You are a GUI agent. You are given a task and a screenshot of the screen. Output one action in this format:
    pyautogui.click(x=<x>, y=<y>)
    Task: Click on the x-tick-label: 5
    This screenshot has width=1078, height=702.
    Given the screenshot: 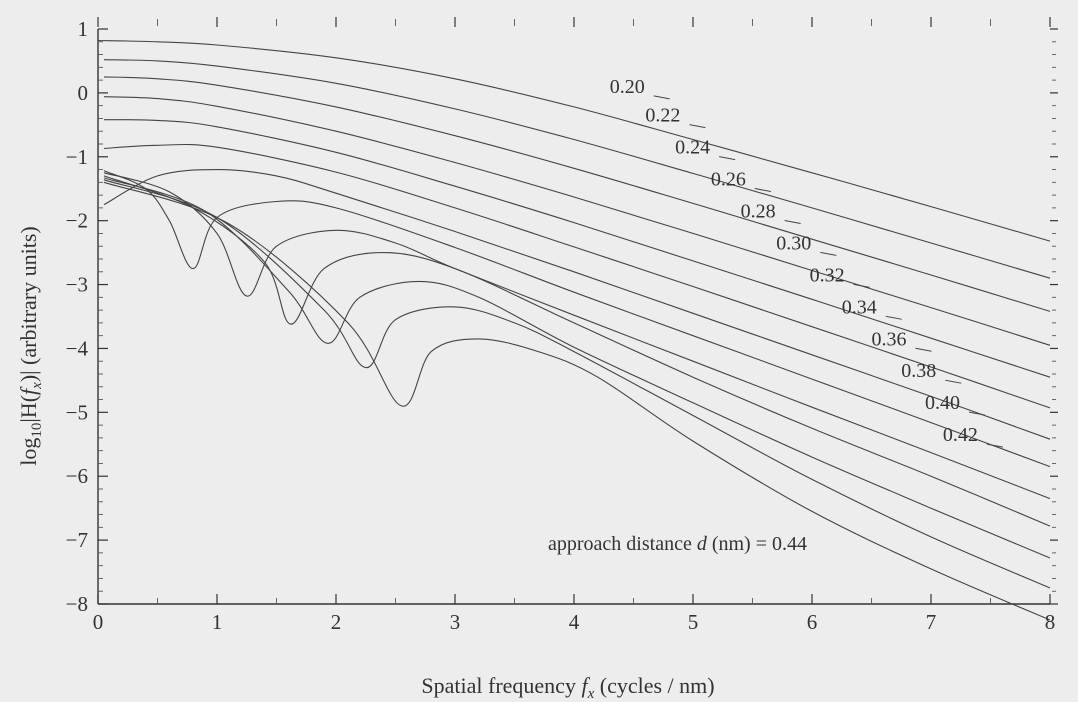 What is the action you would take?
    pyautogui.click(x=693, y=622)
    